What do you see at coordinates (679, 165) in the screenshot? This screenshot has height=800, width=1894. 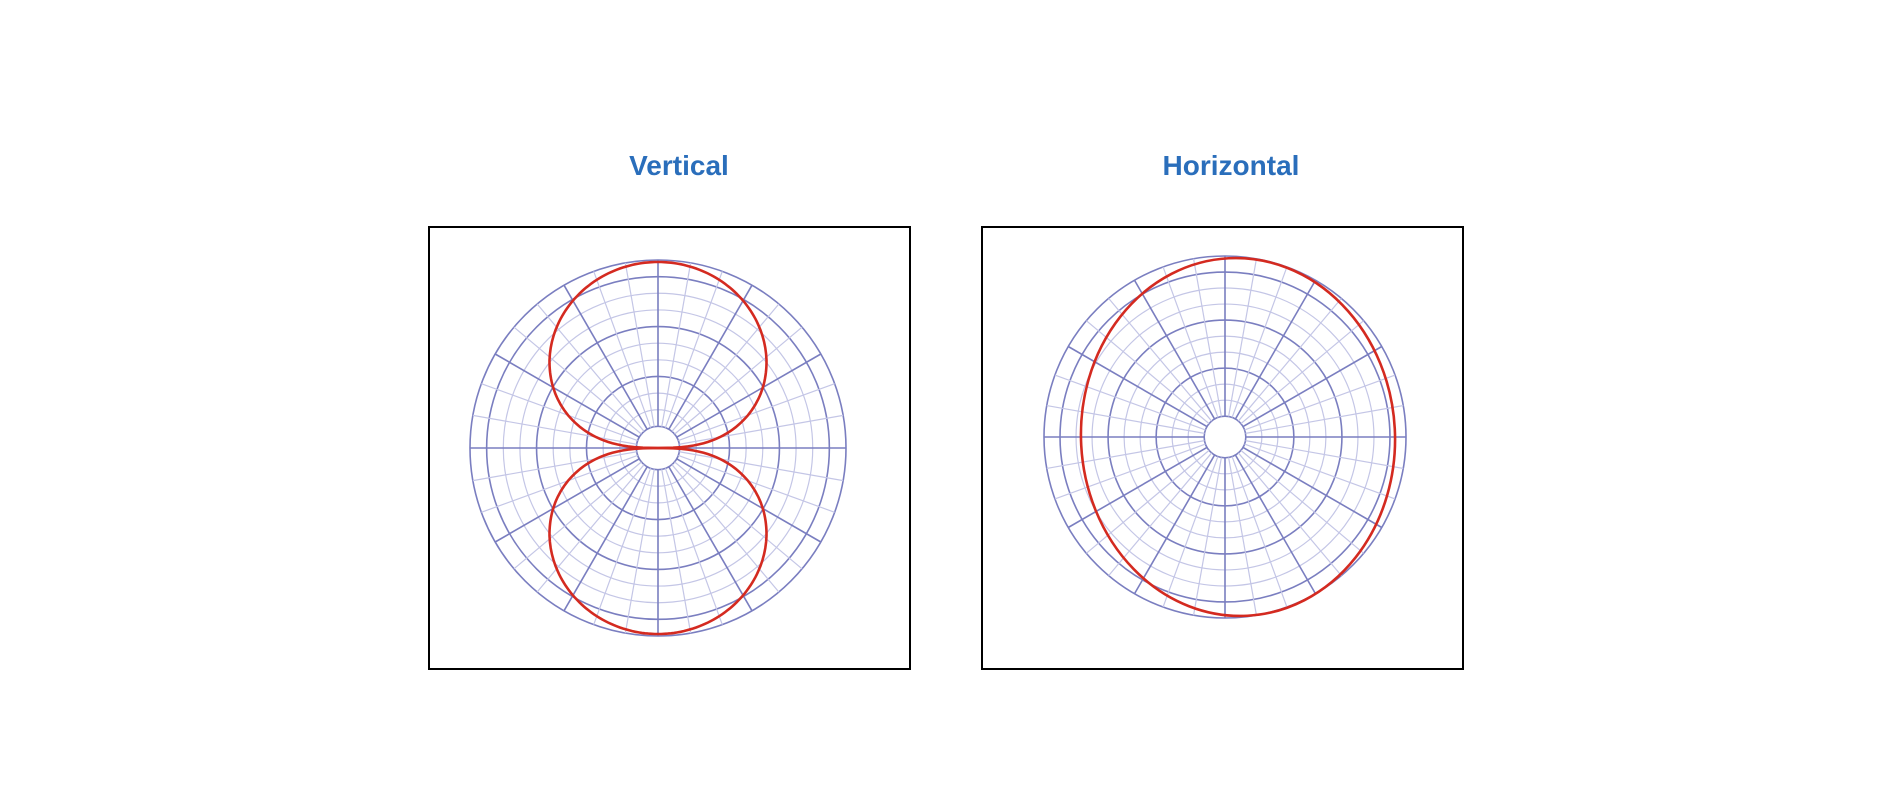 I see `pattern-title: Vertical` at bounding box center [679, 165].